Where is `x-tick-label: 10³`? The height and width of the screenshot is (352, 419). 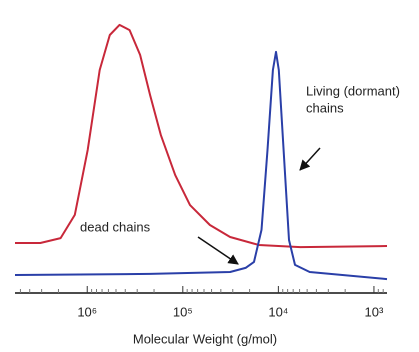
x-tick-label: 10³ is located at coordinates (374, 311).